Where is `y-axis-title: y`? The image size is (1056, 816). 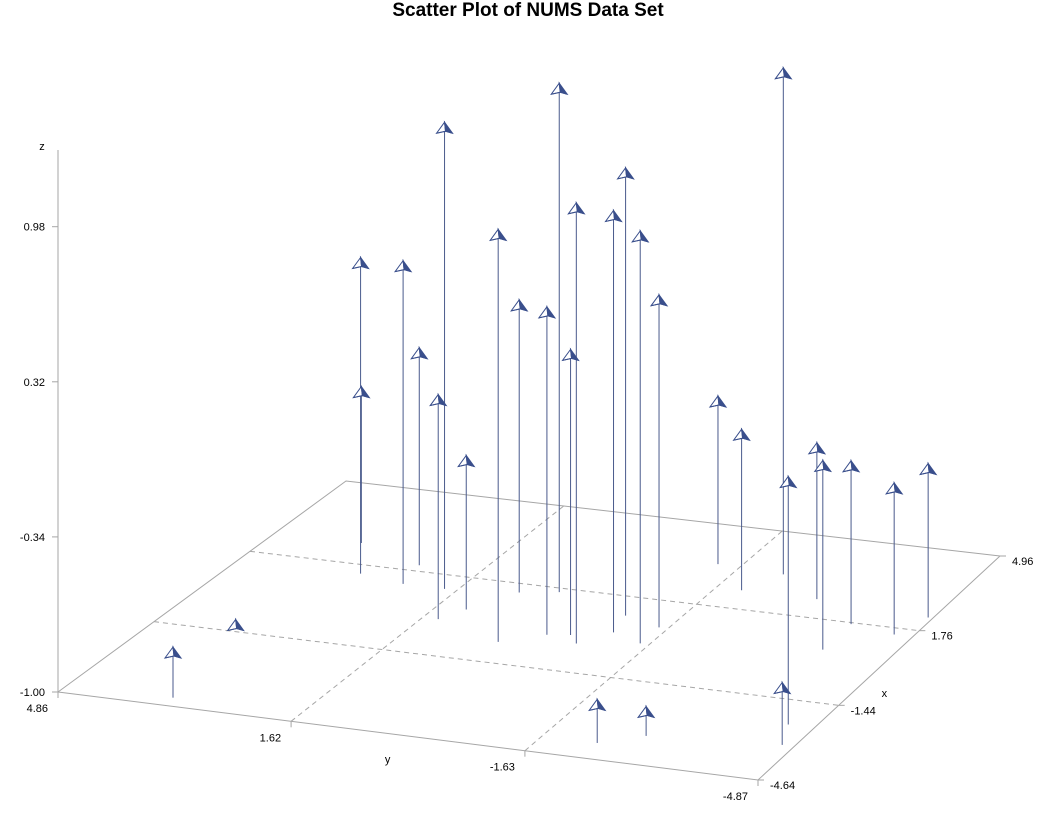 y-axis-title: y is located at coordinates (388, 760).